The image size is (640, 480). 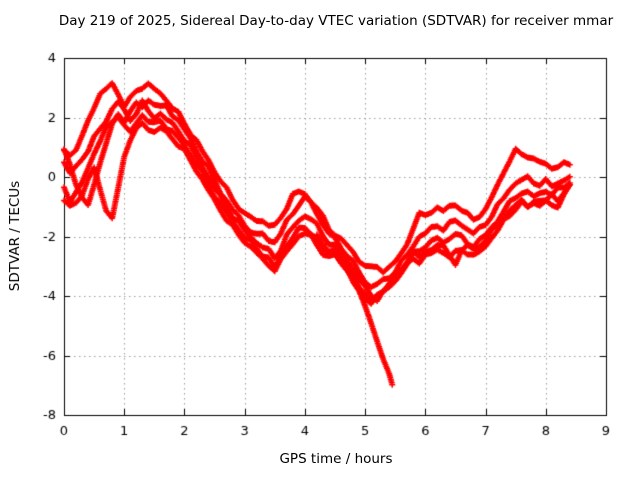 What do you see at coordinates (15, 236) in the screenshot?
I see `y-axis-label: SDTVAR / TECUs` at bounding box center [15, 236].